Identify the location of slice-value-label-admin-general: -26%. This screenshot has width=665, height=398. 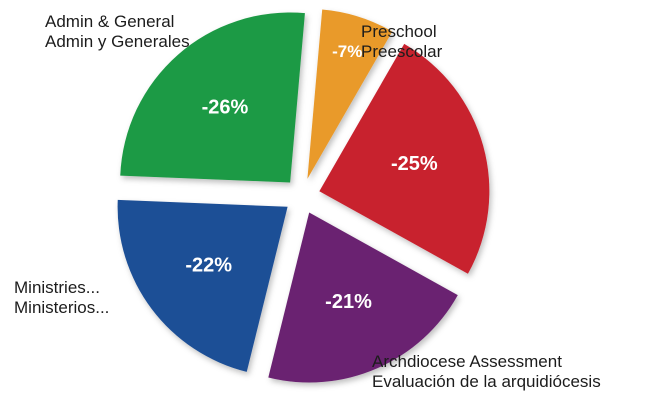
(225, 108).